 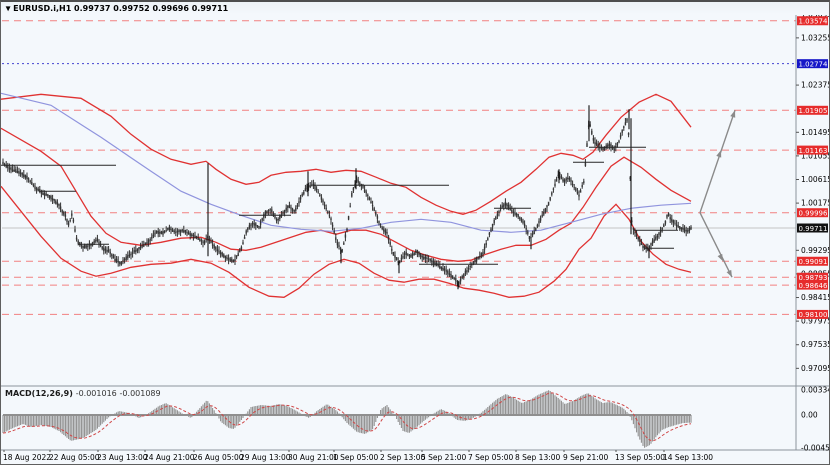 I want to click on time-axis-label: 9 Sep 21:00, so click(x=586, y=457).